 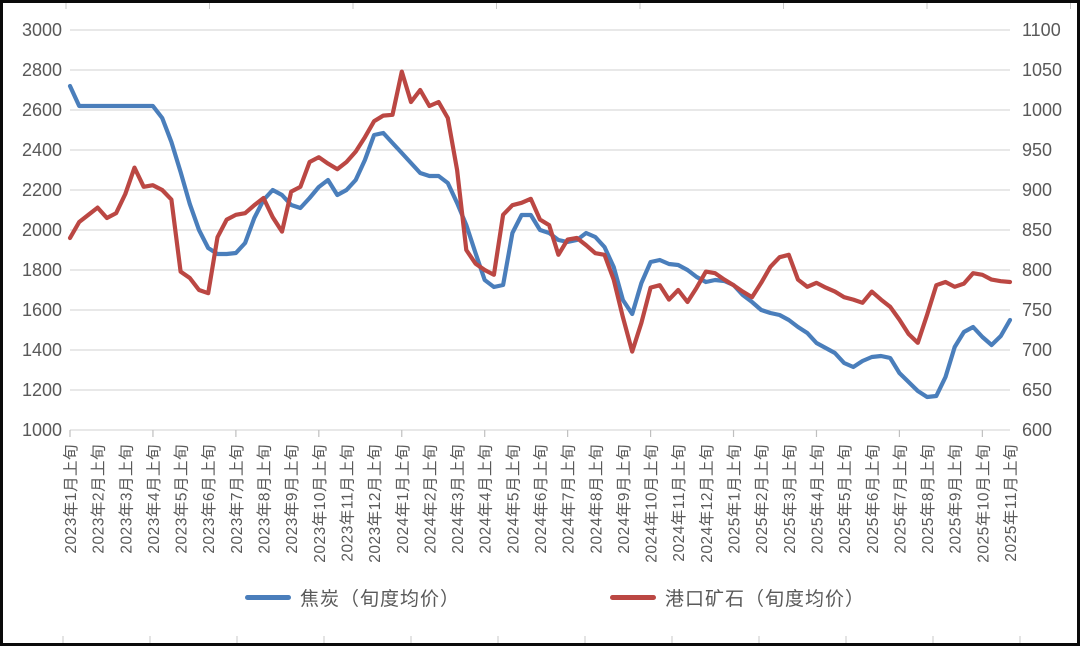 What do you see at coordinates (1011, 503) in the screenshot?
I see `x-axis-tick-label: 2025年11月上旬` at bounding box center [1011, 503].